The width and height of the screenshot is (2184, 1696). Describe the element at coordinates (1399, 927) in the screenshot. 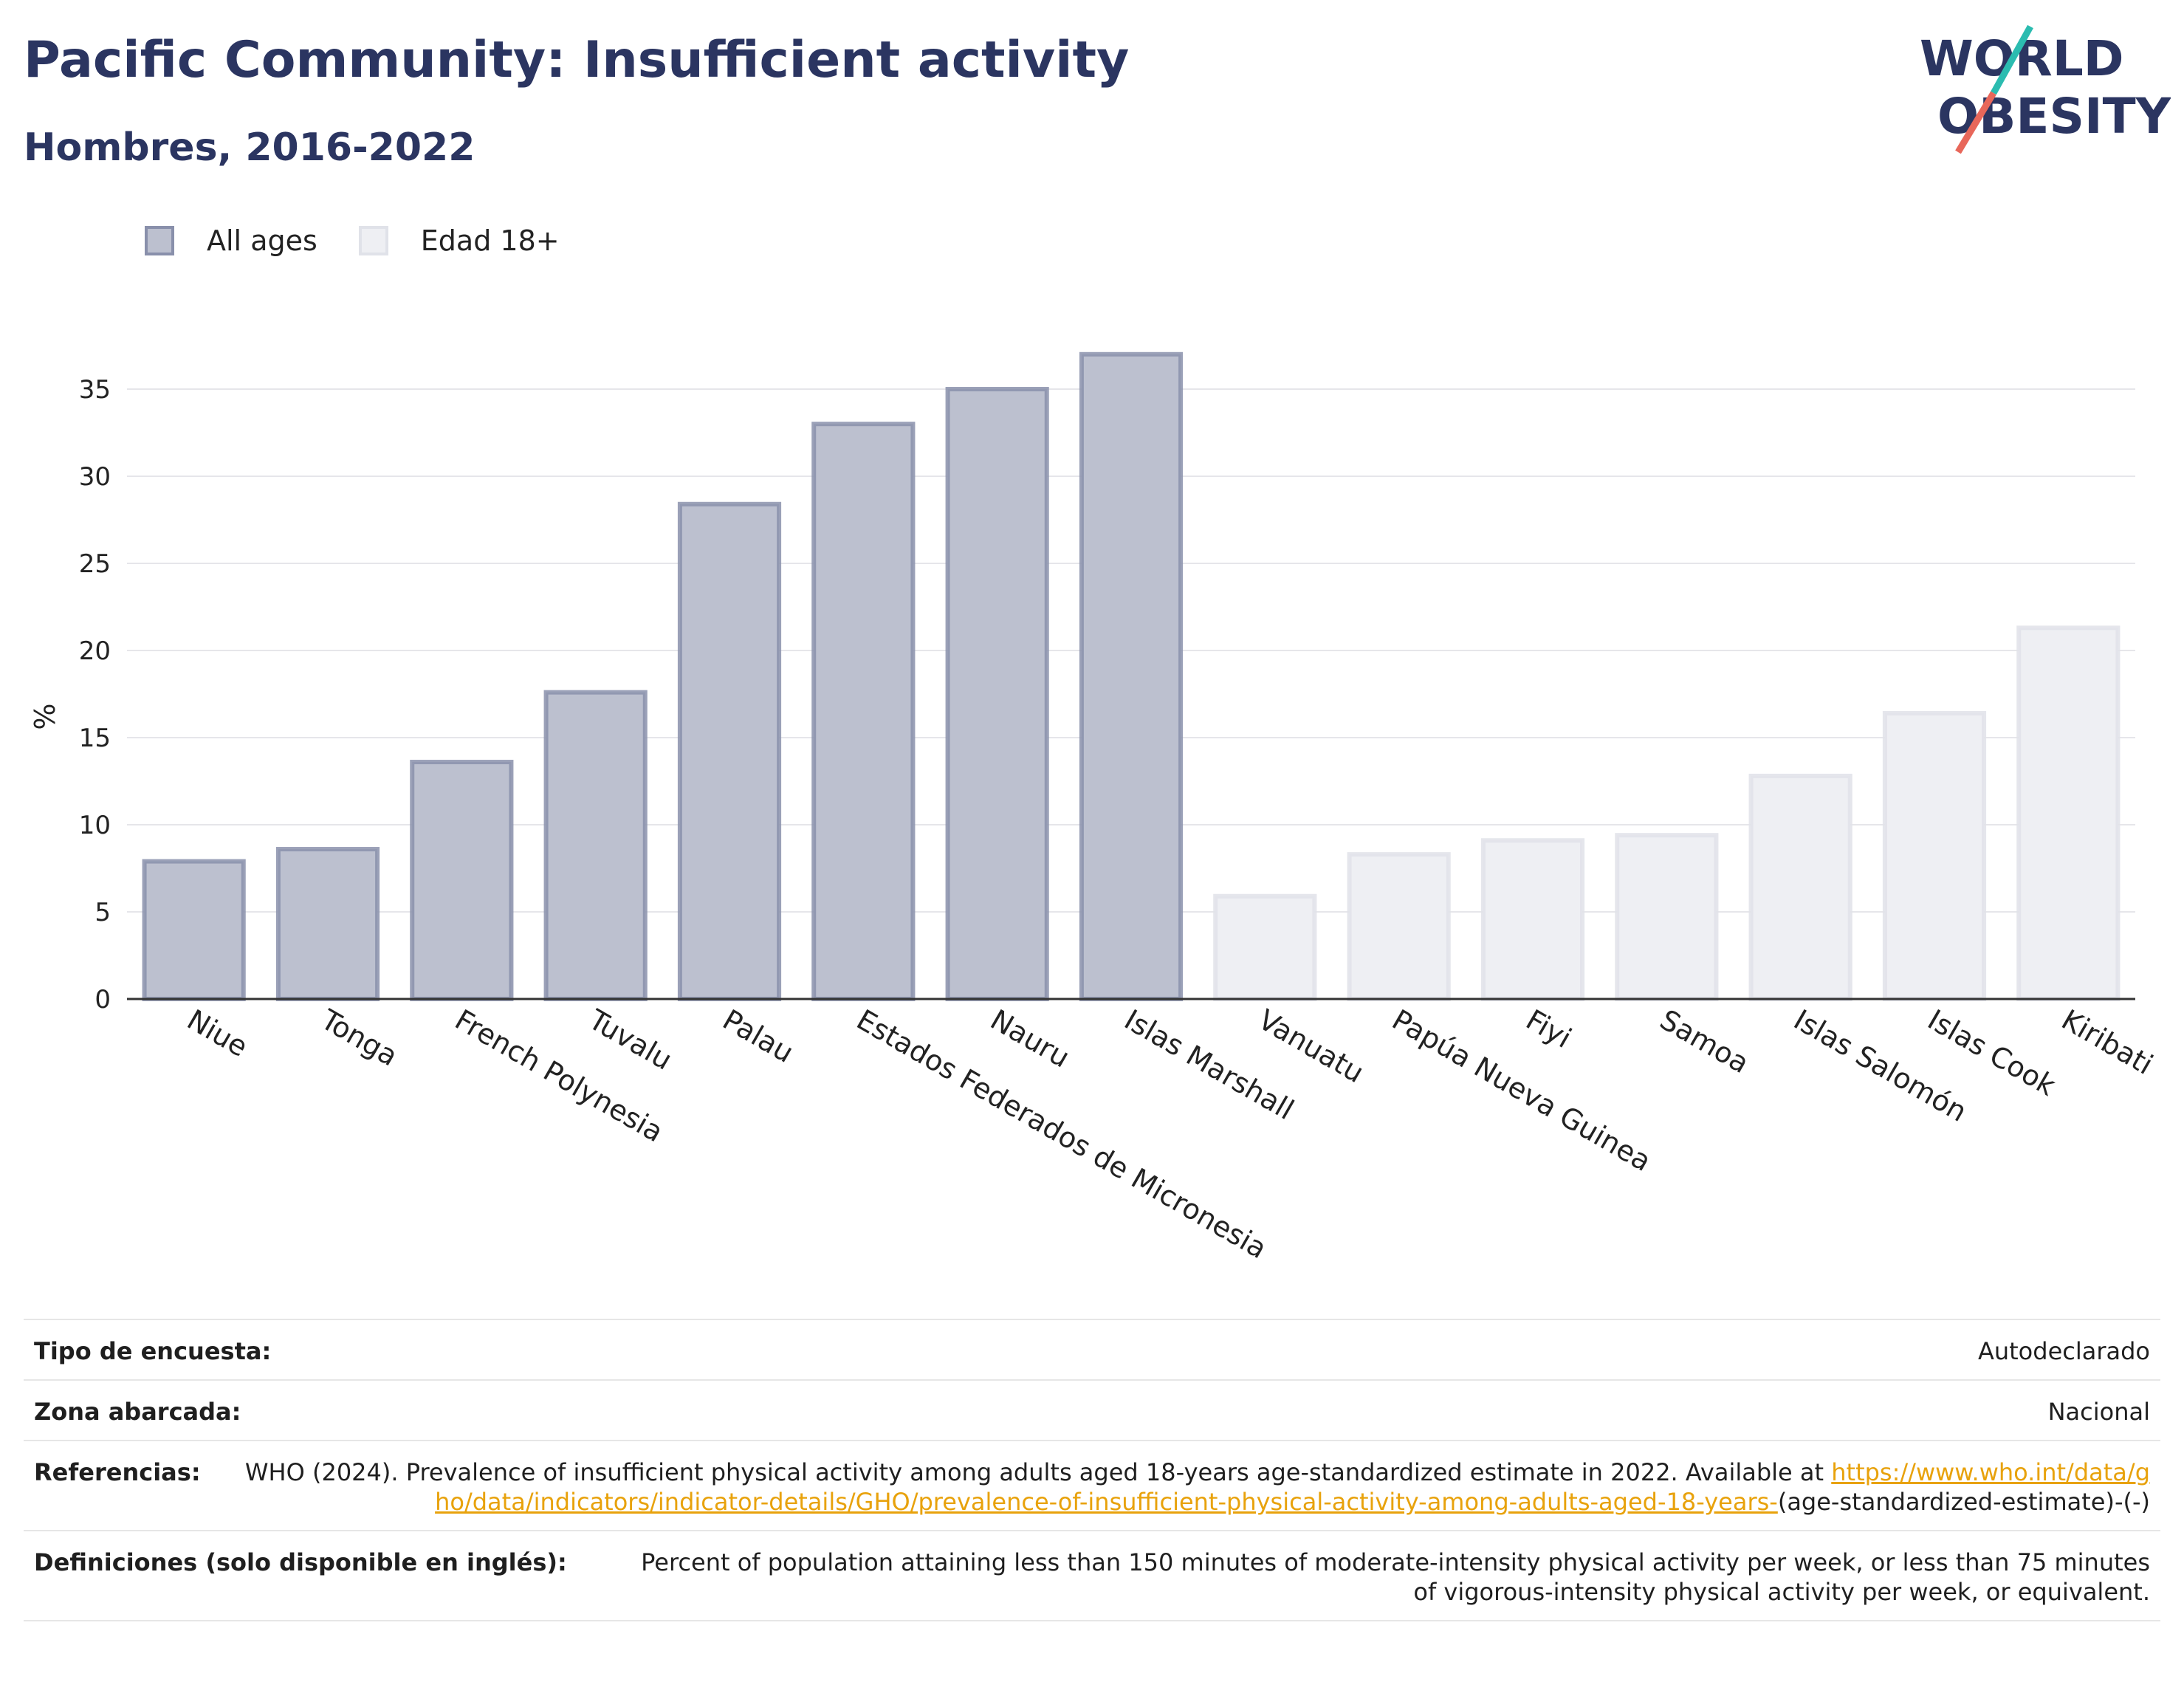

I see `bar-pap-a-nueva-guinea` at that location.